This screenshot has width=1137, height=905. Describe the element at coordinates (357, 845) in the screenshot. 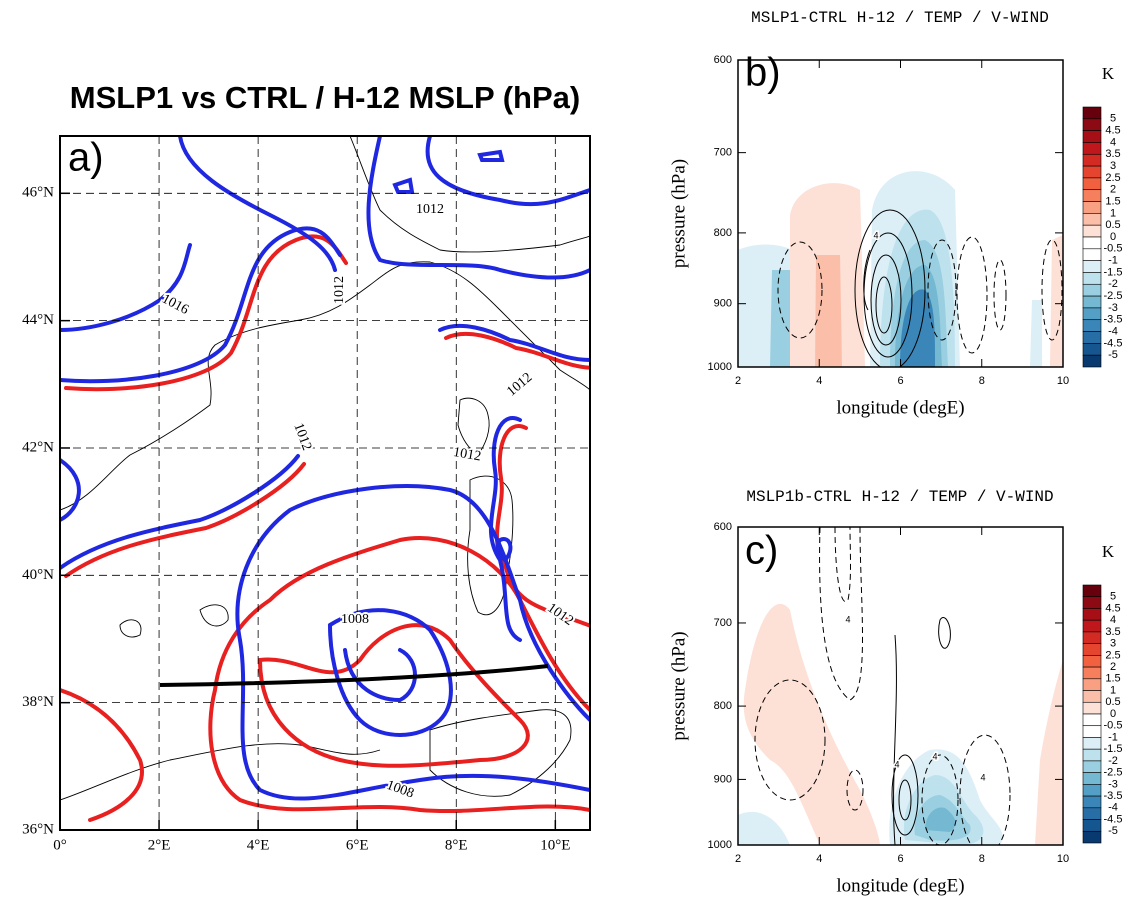

I see `x-tick-label: 6°E` at that location.